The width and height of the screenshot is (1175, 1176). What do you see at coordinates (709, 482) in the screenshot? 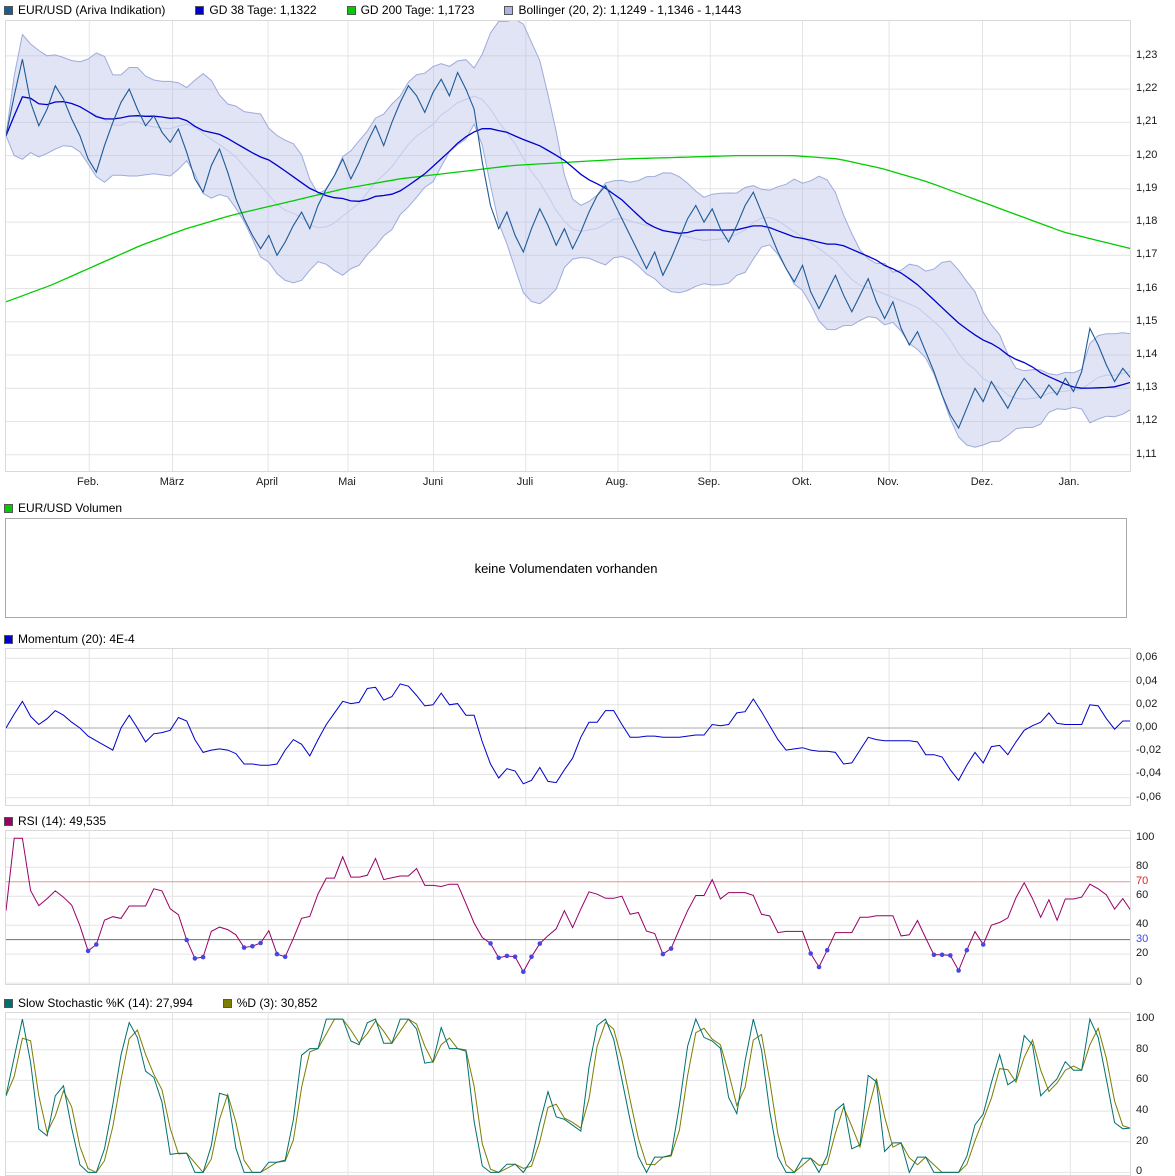
I see `x-axis-label: Sep.` at bounding box center [709, 482].